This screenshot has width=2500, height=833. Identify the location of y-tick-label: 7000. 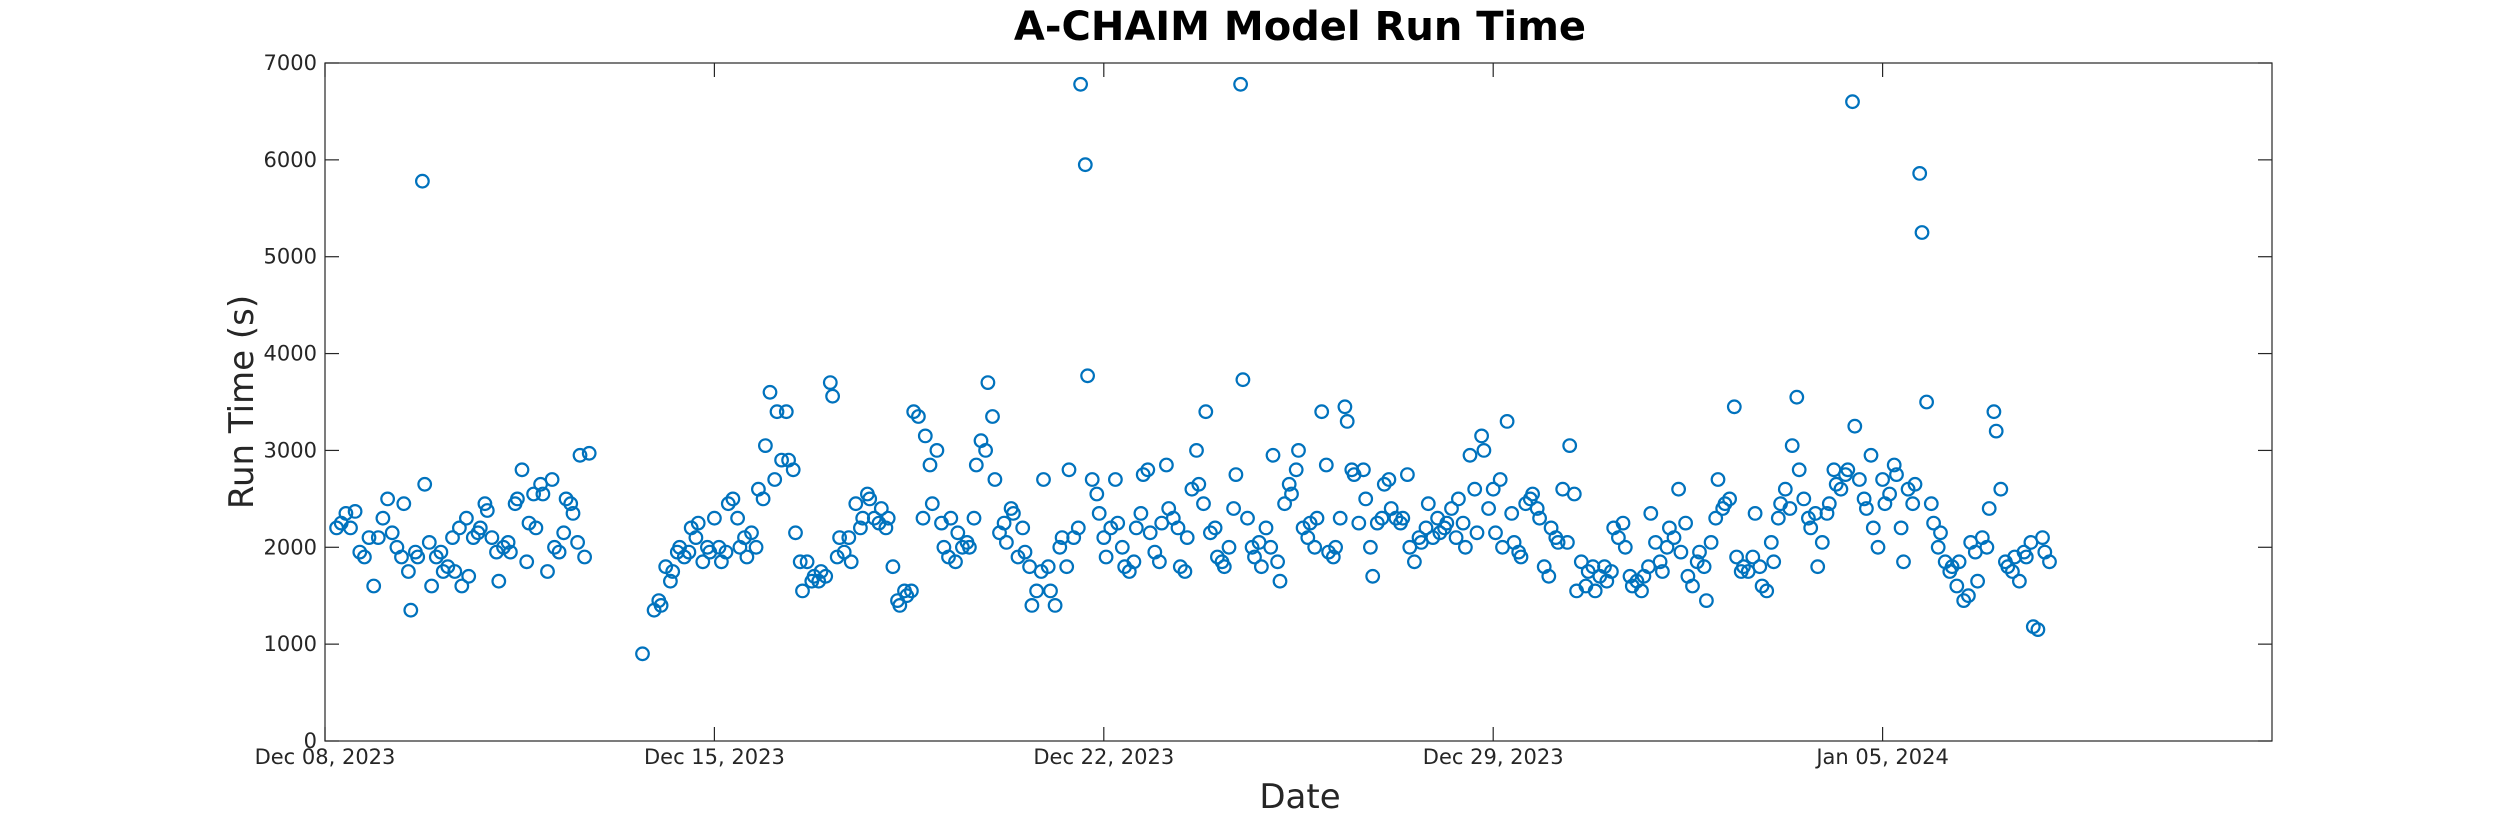
(290, 63).